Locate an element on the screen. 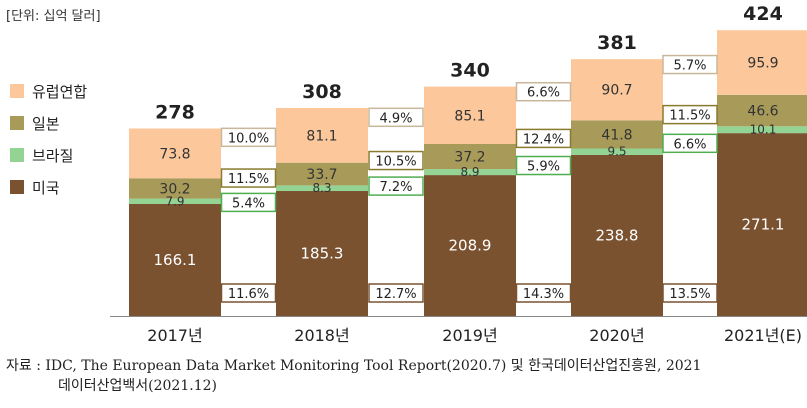 The height and width of the screenshot is (408, 807). value-label-japan-2: 37.2 is located at coordinates (469, 158).